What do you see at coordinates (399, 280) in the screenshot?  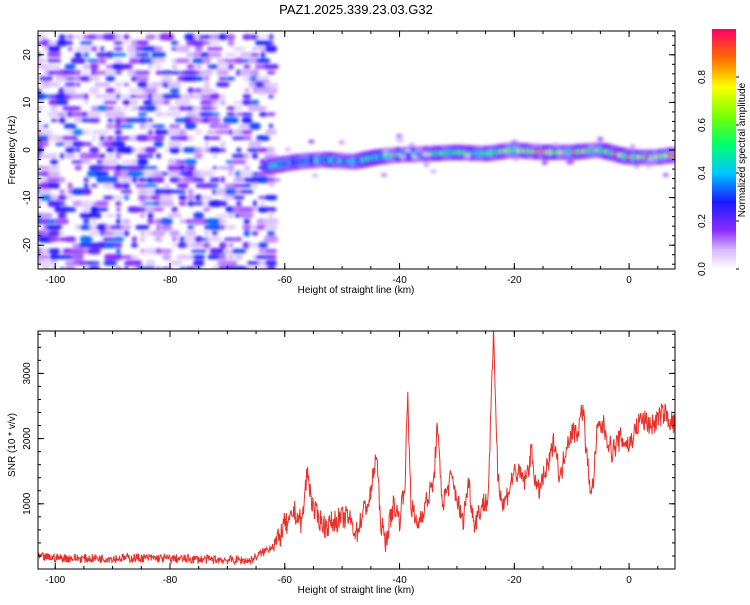 I see `x-tick-label: -40` at bounding box center [399, 280].